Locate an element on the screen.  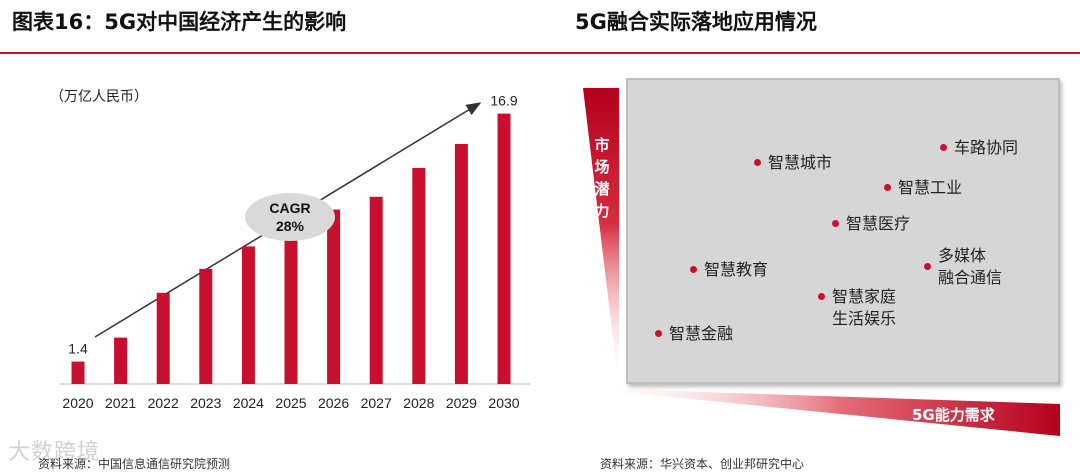
capability-demand-label: 5G能力需求 is located at coordinates (953, 415).